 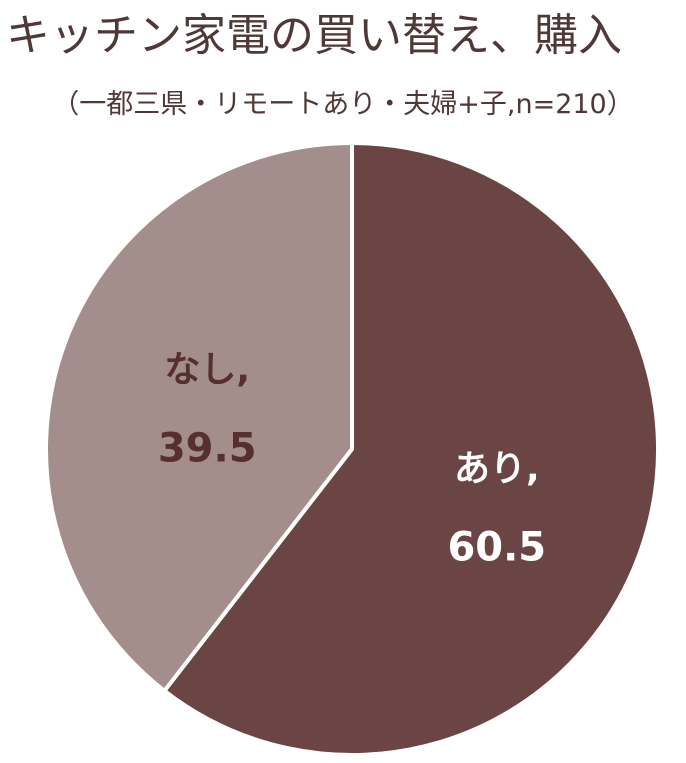 What do you see at coordinates (314, 35) in the screenshot?
I see `chart-title: キッチン家電の買い替え、購入` at bounding box center [314, 35].